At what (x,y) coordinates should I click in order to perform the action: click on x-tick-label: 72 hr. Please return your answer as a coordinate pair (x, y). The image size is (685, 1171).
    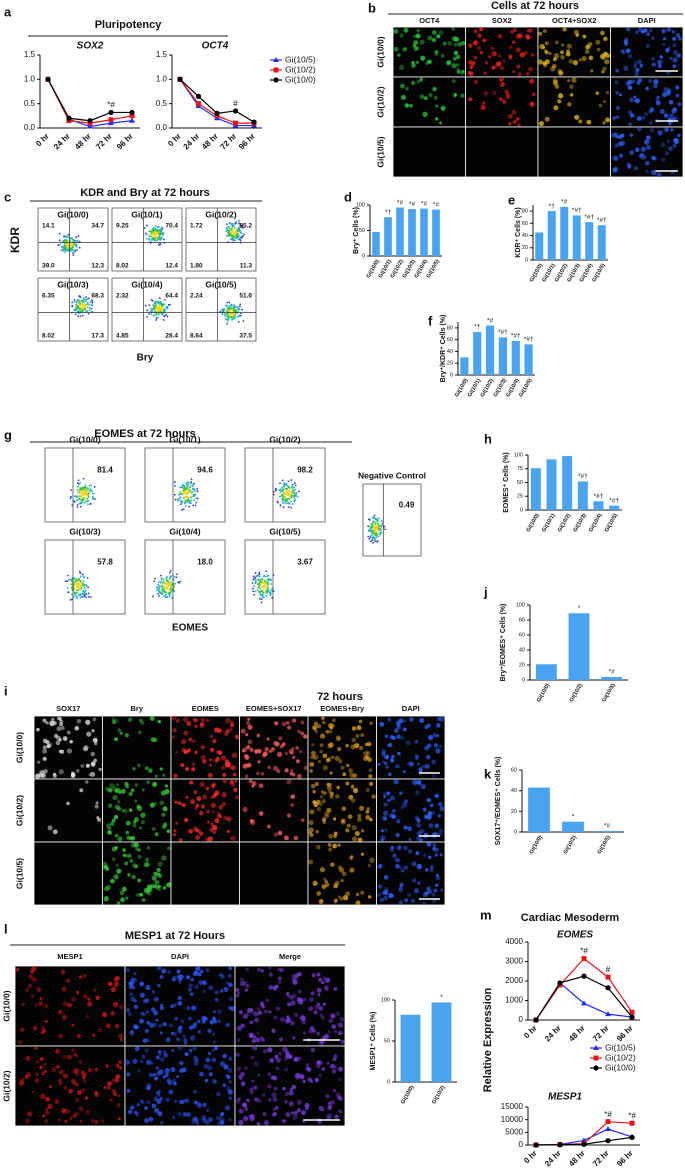
    Looking at the image, I should click on (104, 142).